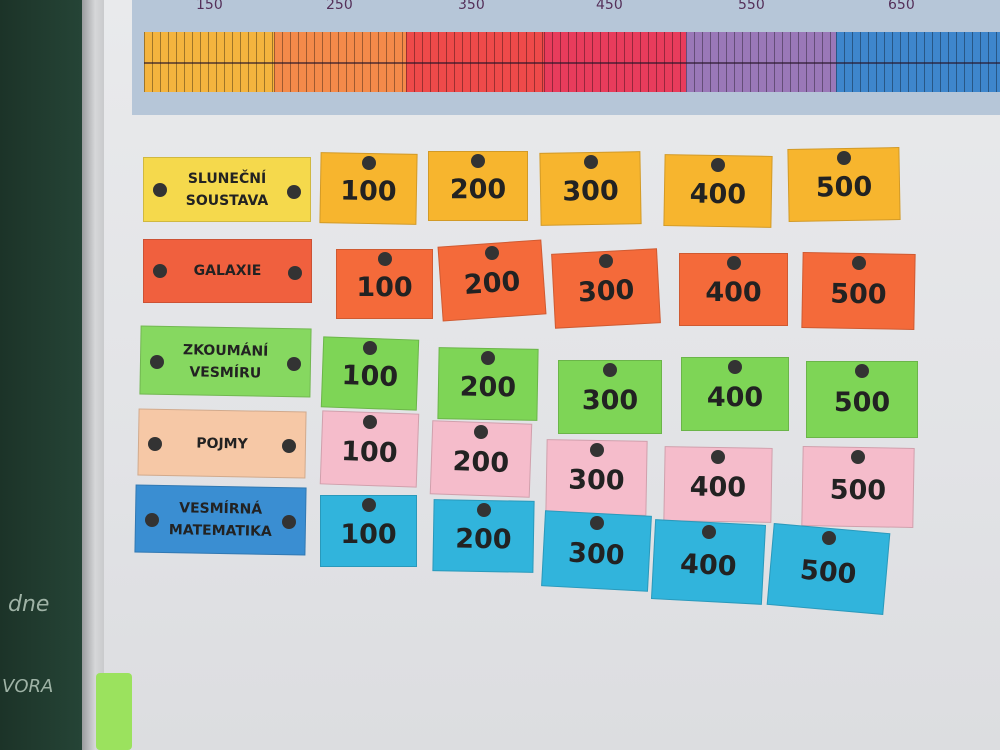  I want to click on category-label: VESMÍRNÁ MATEMATIKA, so click(220, 520).